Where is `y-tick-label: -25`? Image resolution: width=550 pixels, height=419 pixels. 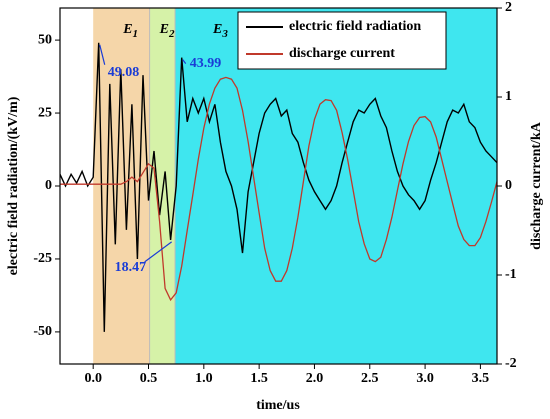 y-tick-label: -25 is located at coordinates (42, 258).